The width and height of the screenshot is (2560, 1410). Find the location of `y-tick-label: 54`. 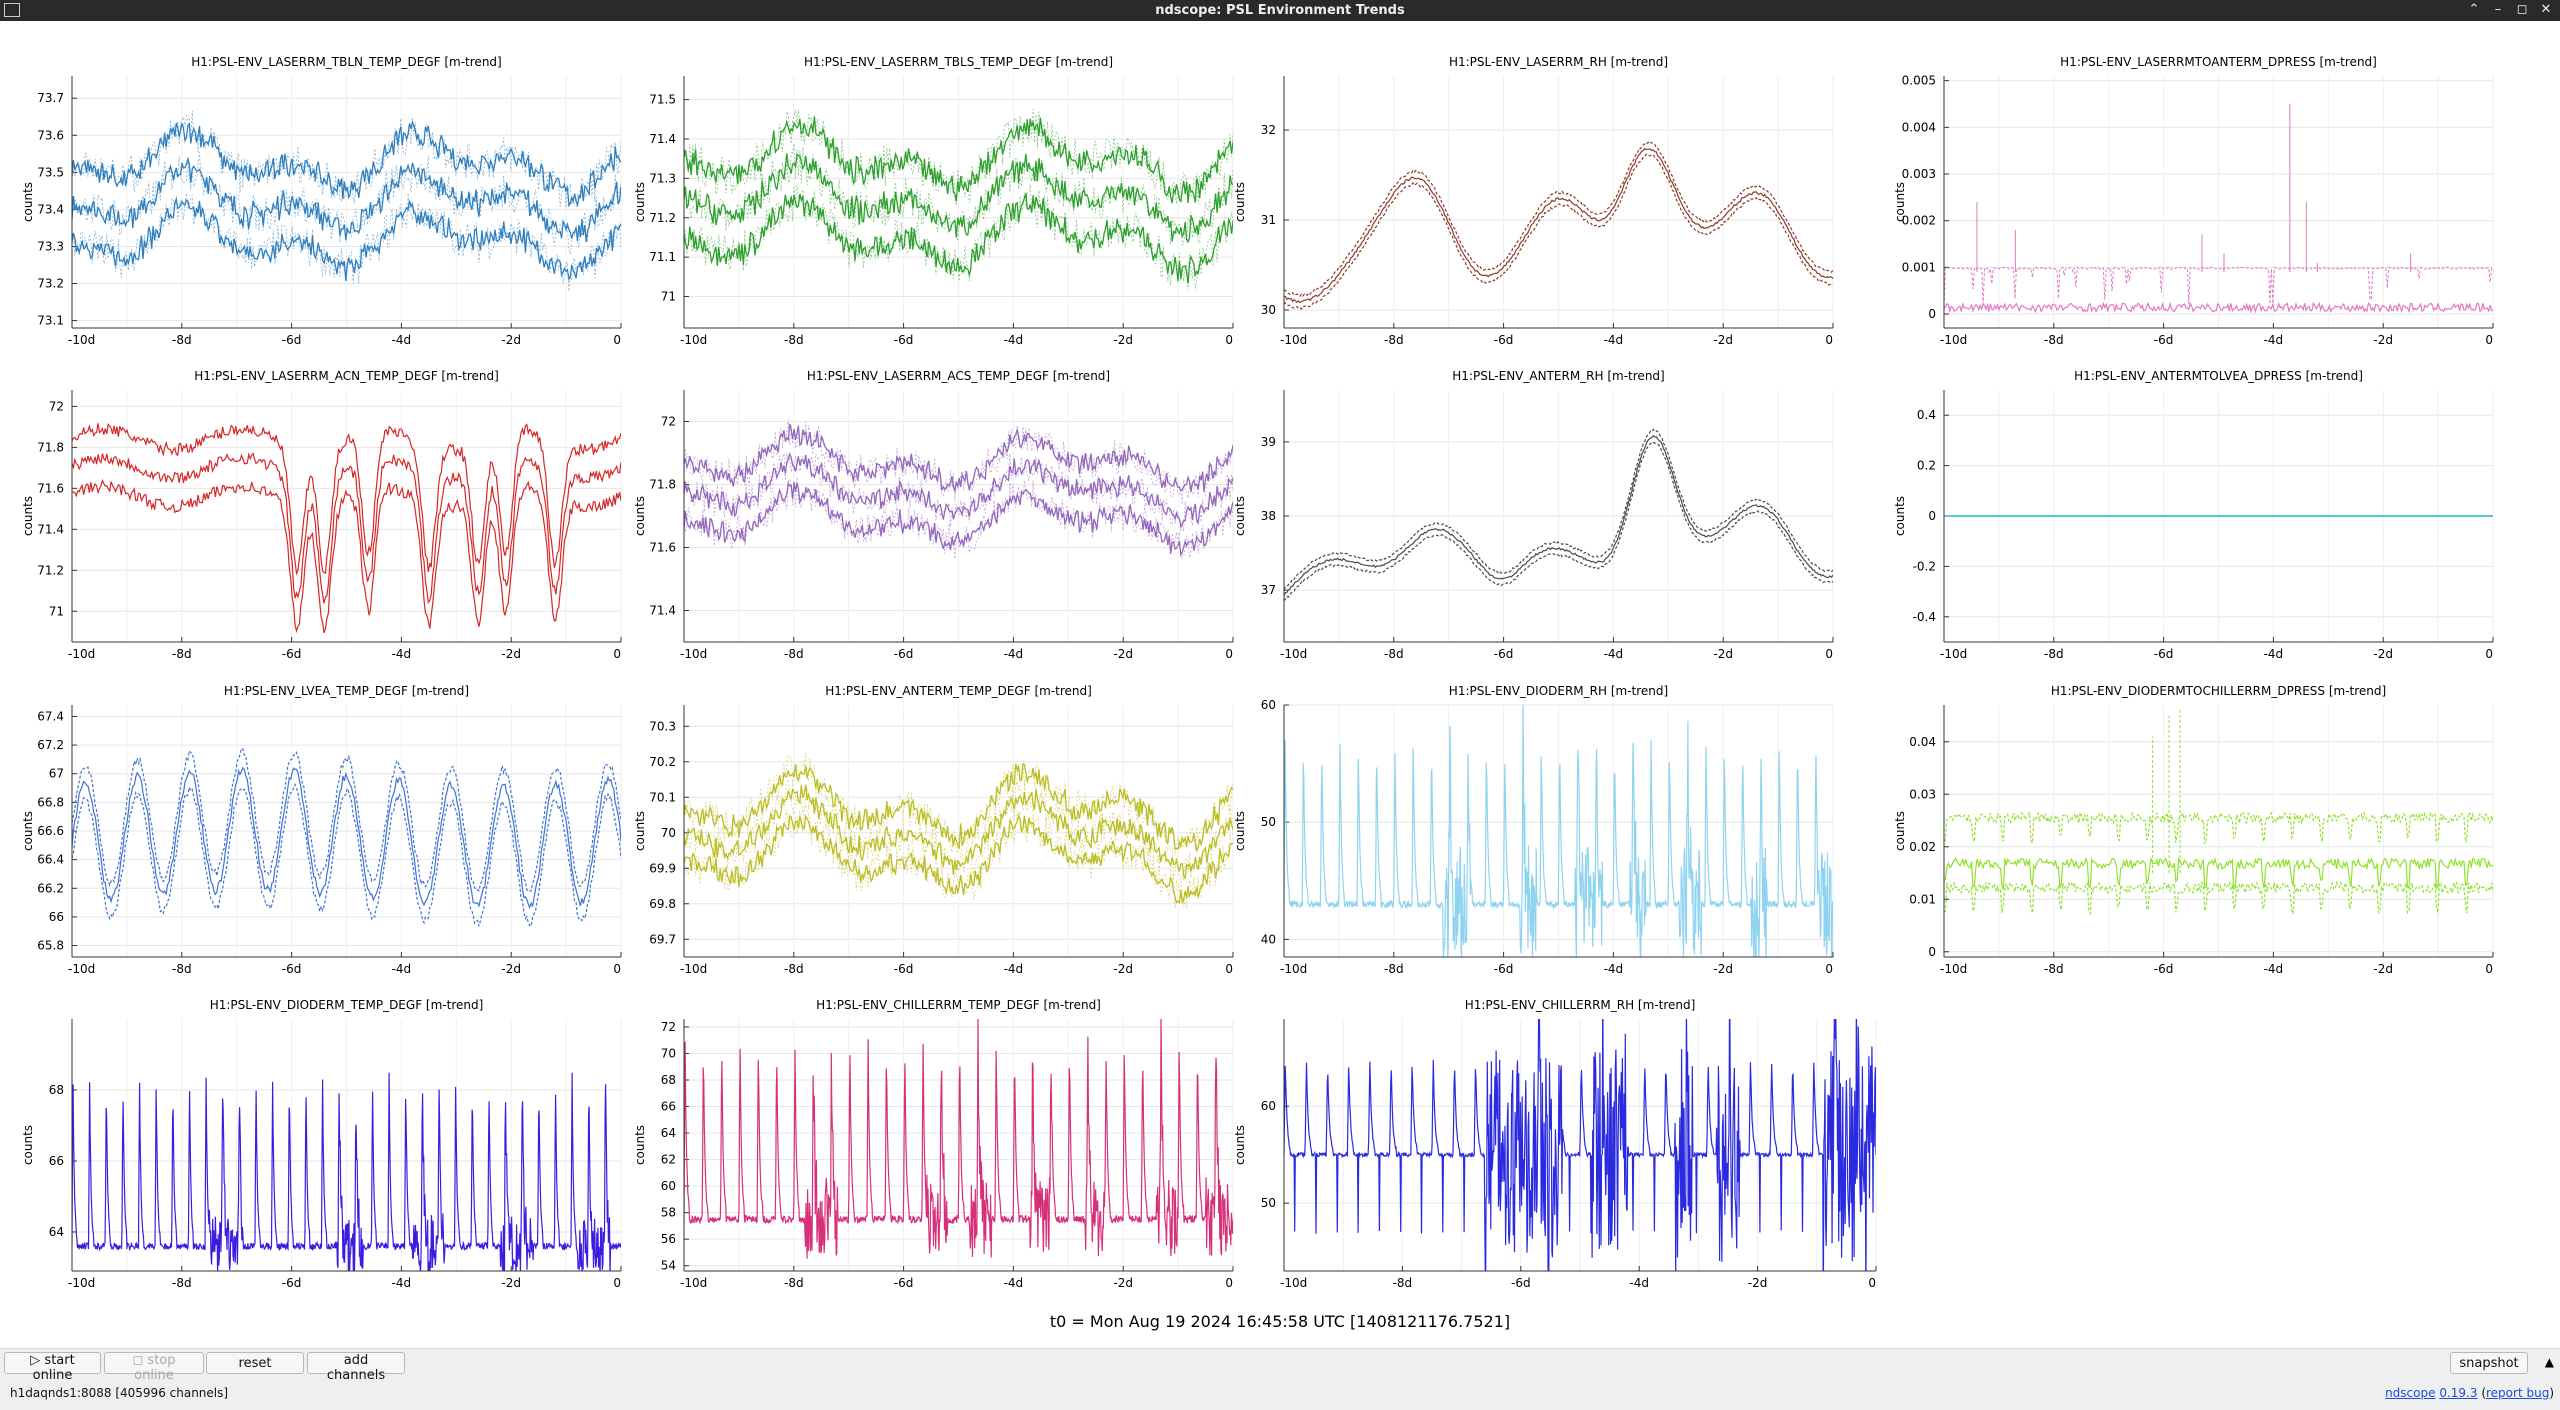

y-tick-label: 54 is located at coordinates (668, 1266).